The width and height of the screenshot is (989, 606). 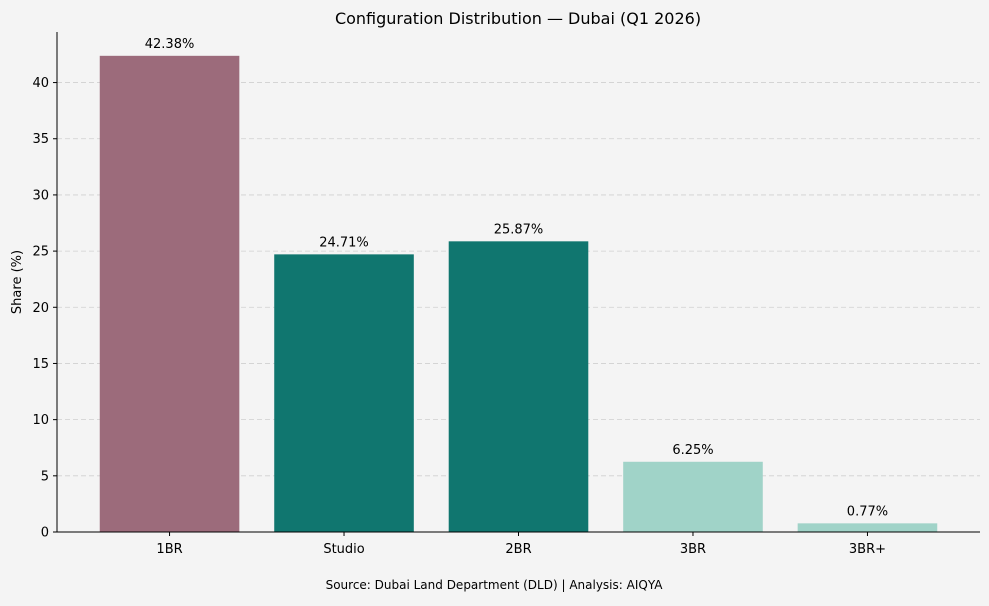 I want to click on y-tick-label: 15, so click(x=40, y=364).